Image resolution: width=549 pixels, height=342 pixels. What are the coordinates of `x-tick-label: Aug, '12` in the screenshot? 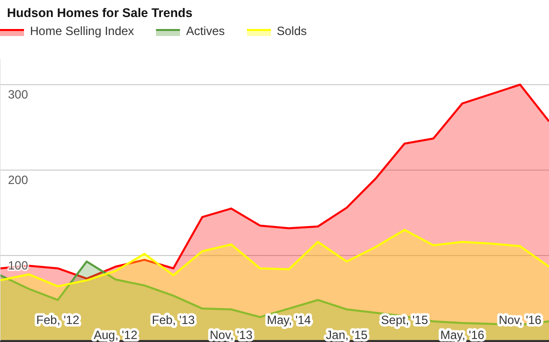 It's located at (116, 335).